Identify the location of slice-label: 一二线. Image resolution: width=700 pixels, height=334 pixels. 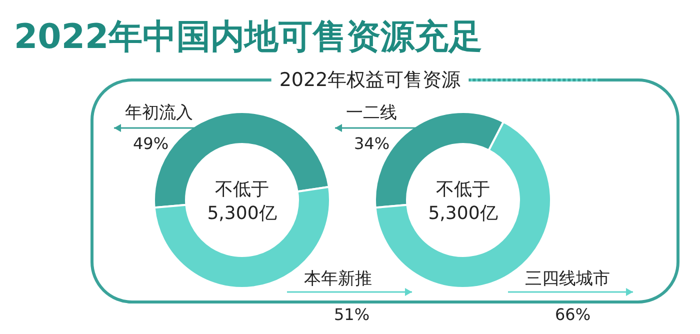
(371, 113).